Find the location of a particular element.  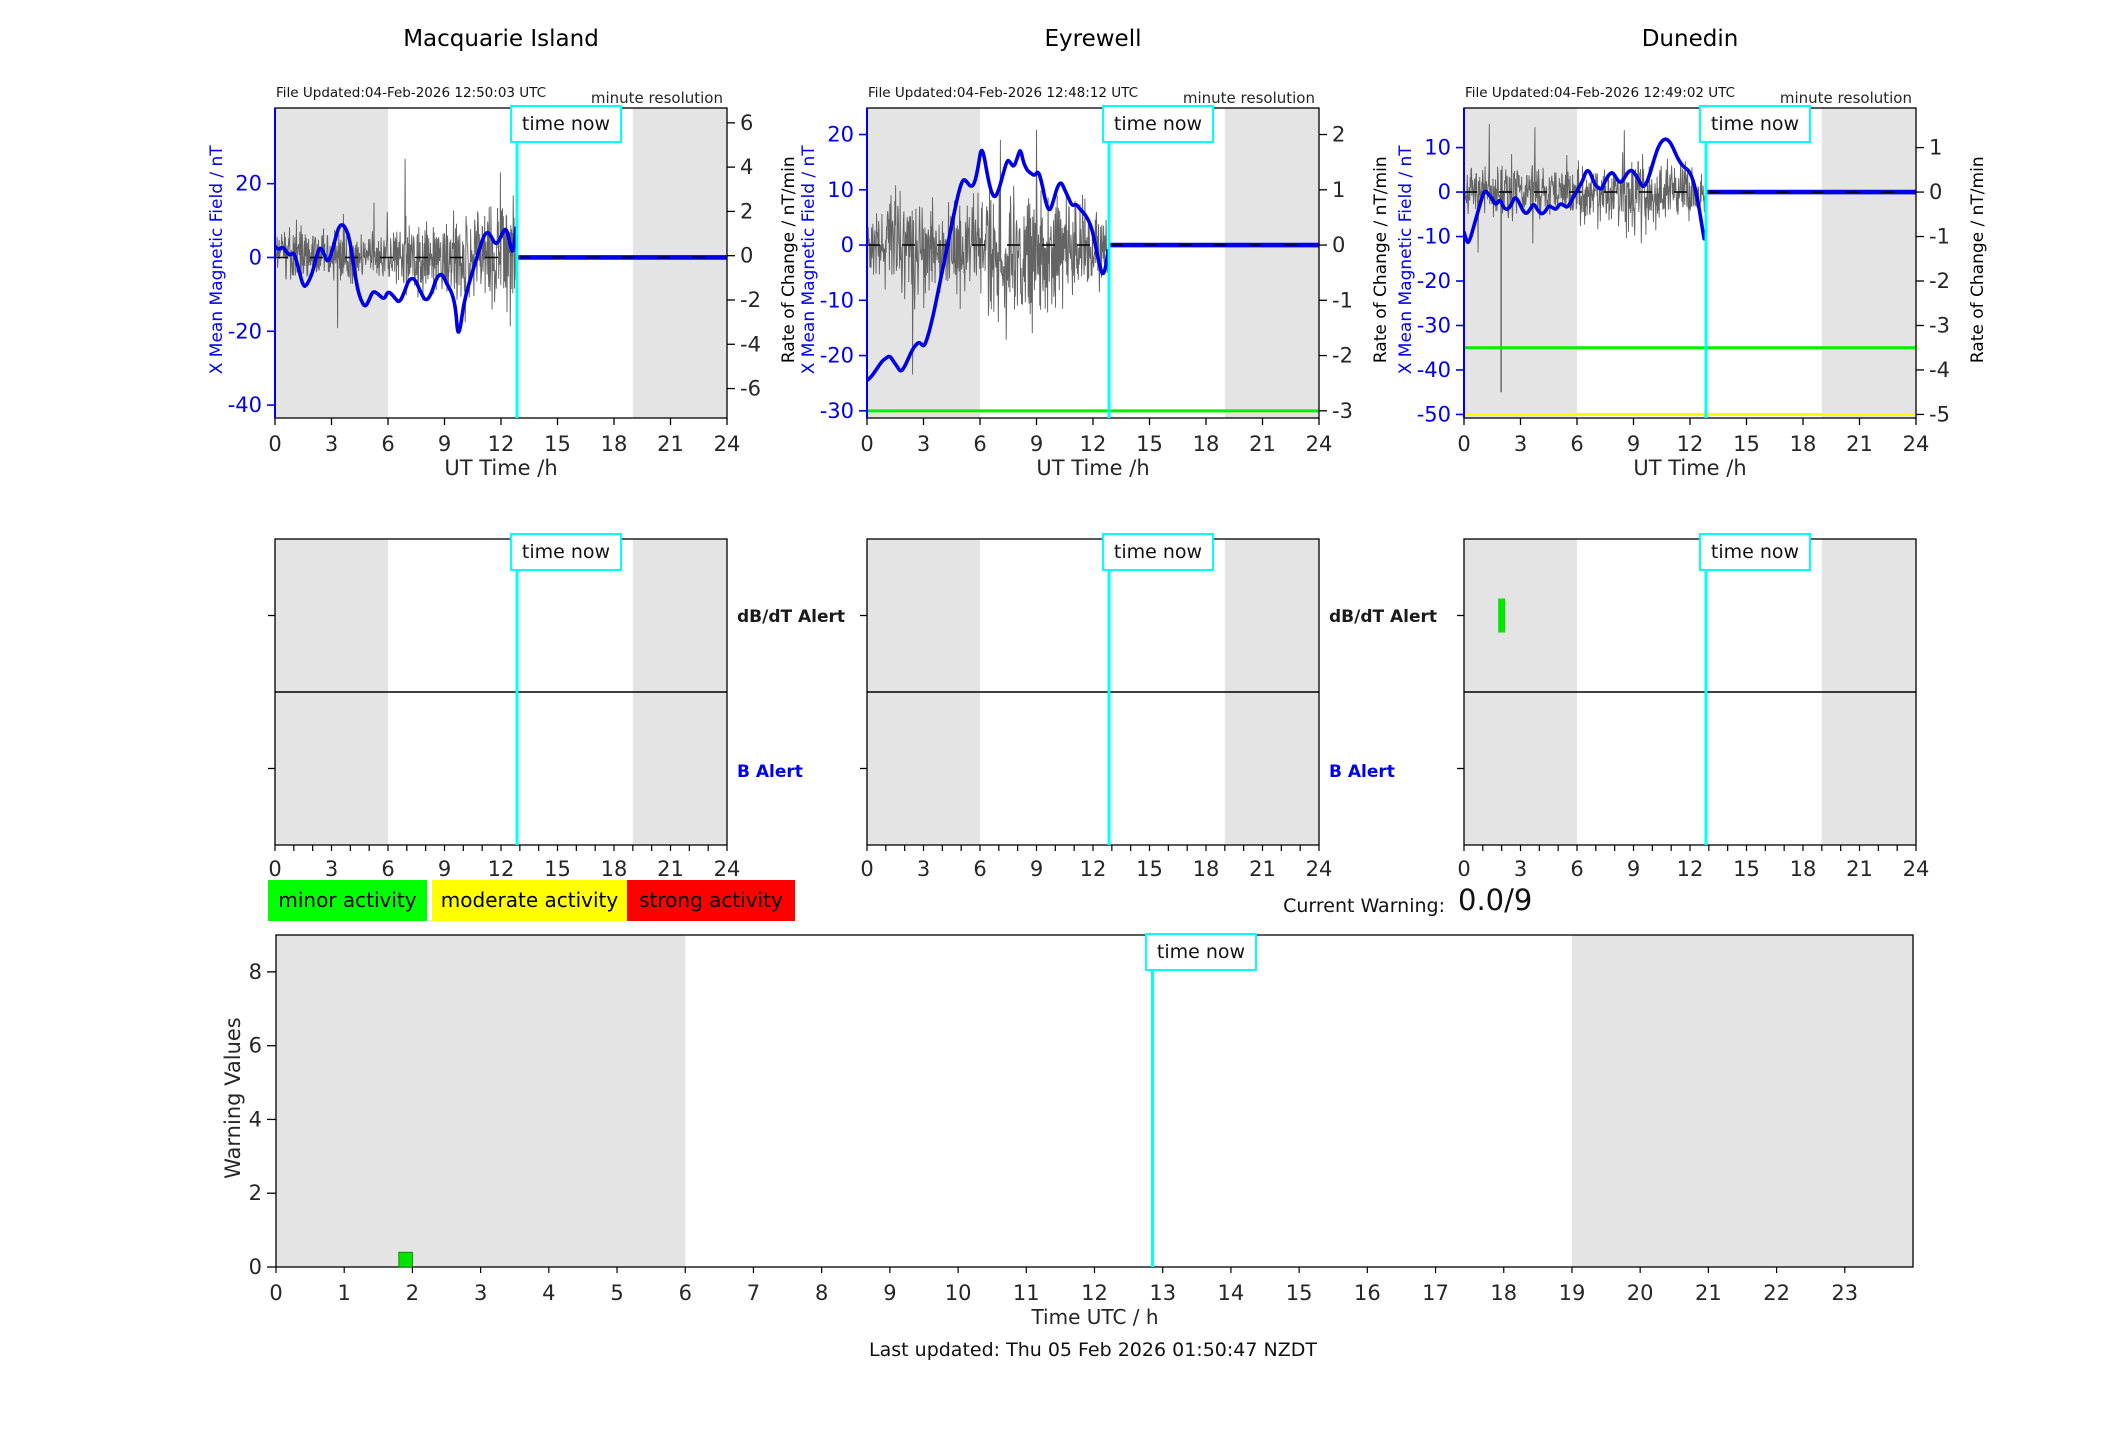

right-tick-label: 6 is located at coordinates (746, 123).